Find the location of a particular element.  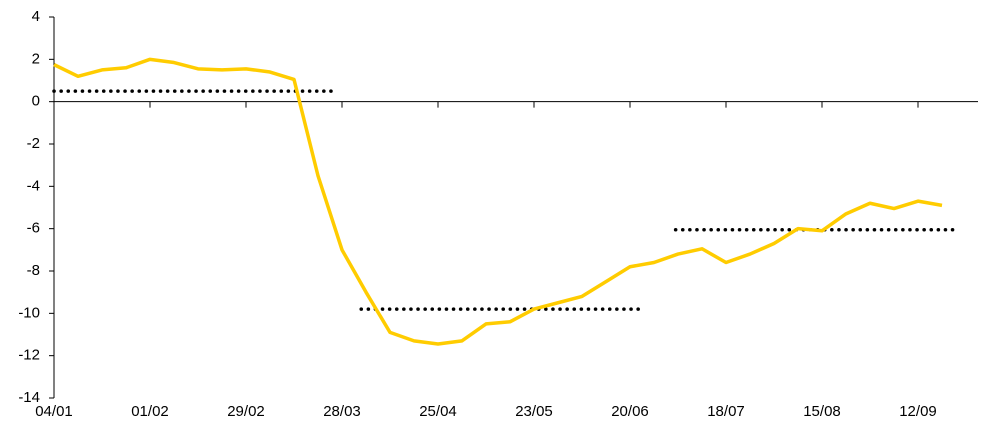

x-tick-label: 25/04 is located at coordinates (438, 411).